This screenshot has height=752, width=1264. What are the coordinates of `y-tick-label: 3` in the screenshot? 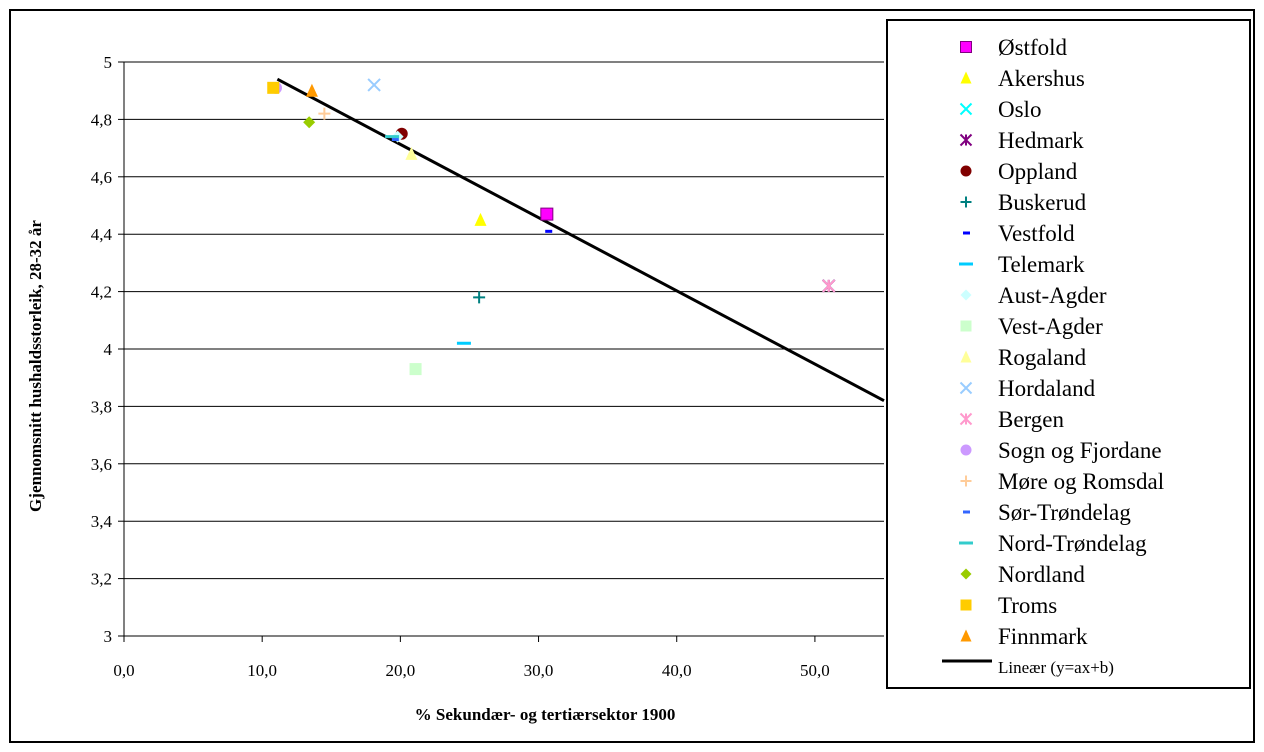 It's located at (108, 636).